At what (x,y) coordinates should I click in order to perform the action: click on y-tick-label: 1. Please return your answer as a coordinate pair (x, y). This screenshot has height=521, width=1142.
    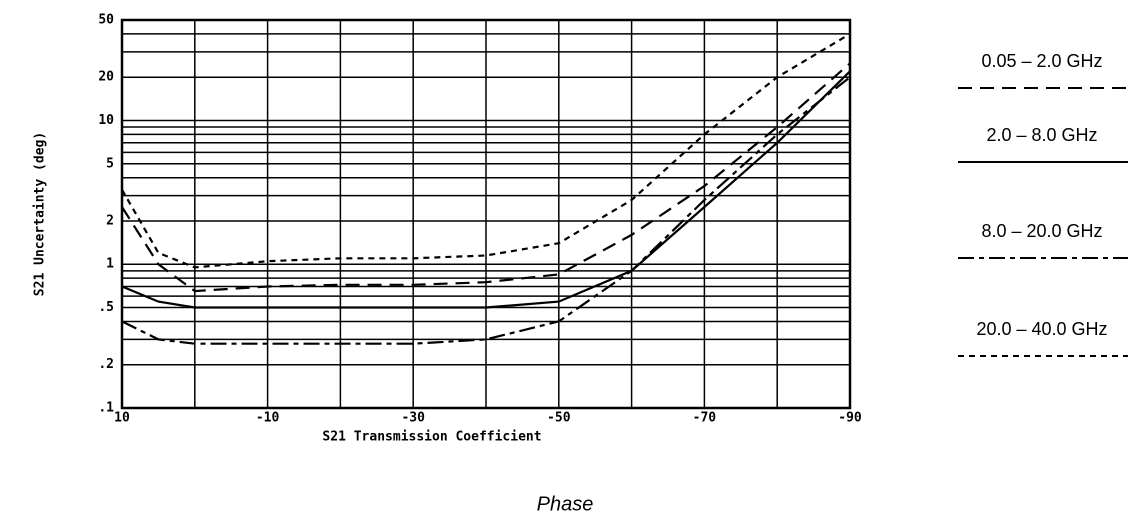
    Looking at the image, I should click on (110, 264).